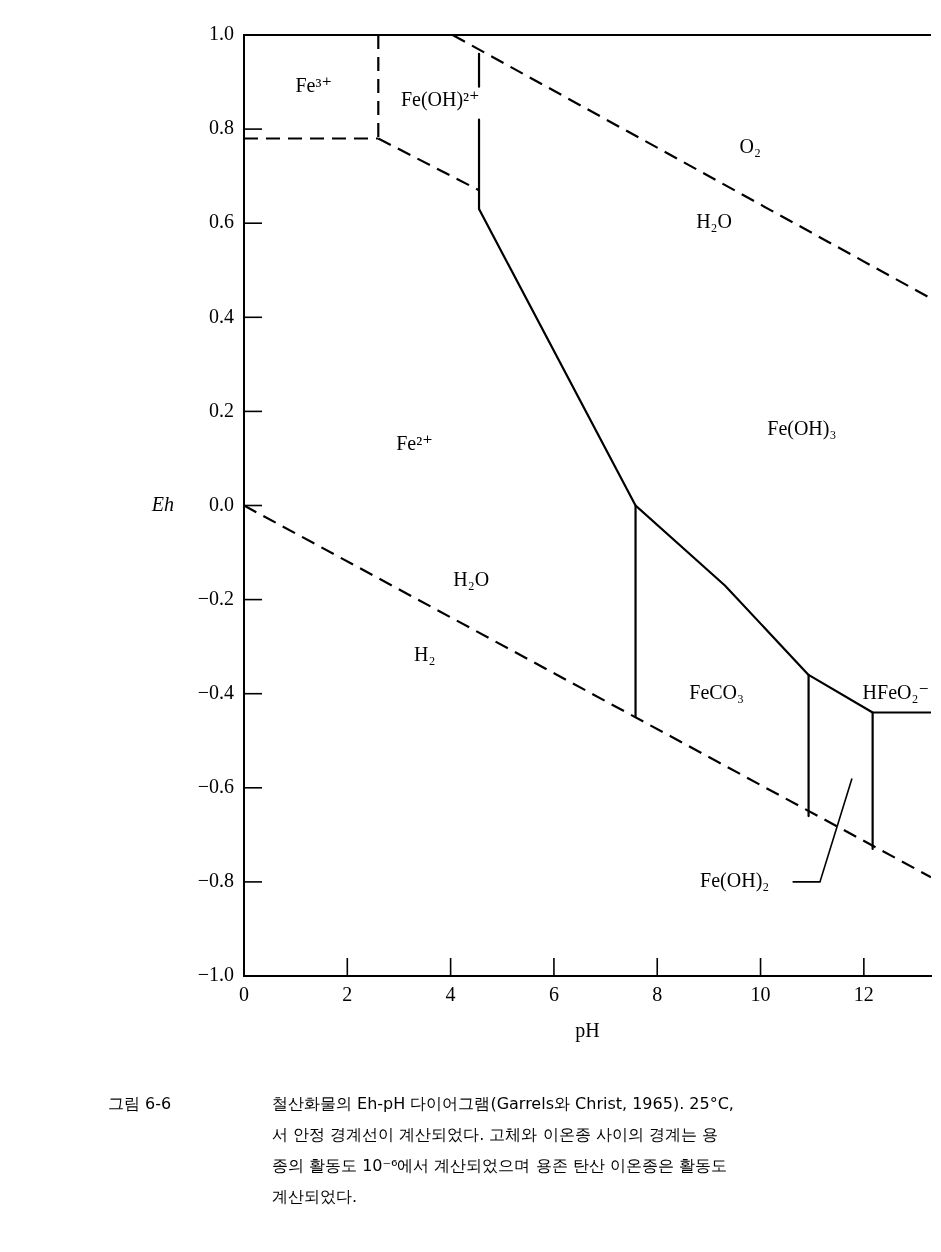 The image size is (941, 1252). Describe the element at coordinates (500, 1166) in the screenshot. I see `text: 종의 활동도 10⁻⁶에서 계산되었으며 용존 탄산 이온종은 활동도` at that location.